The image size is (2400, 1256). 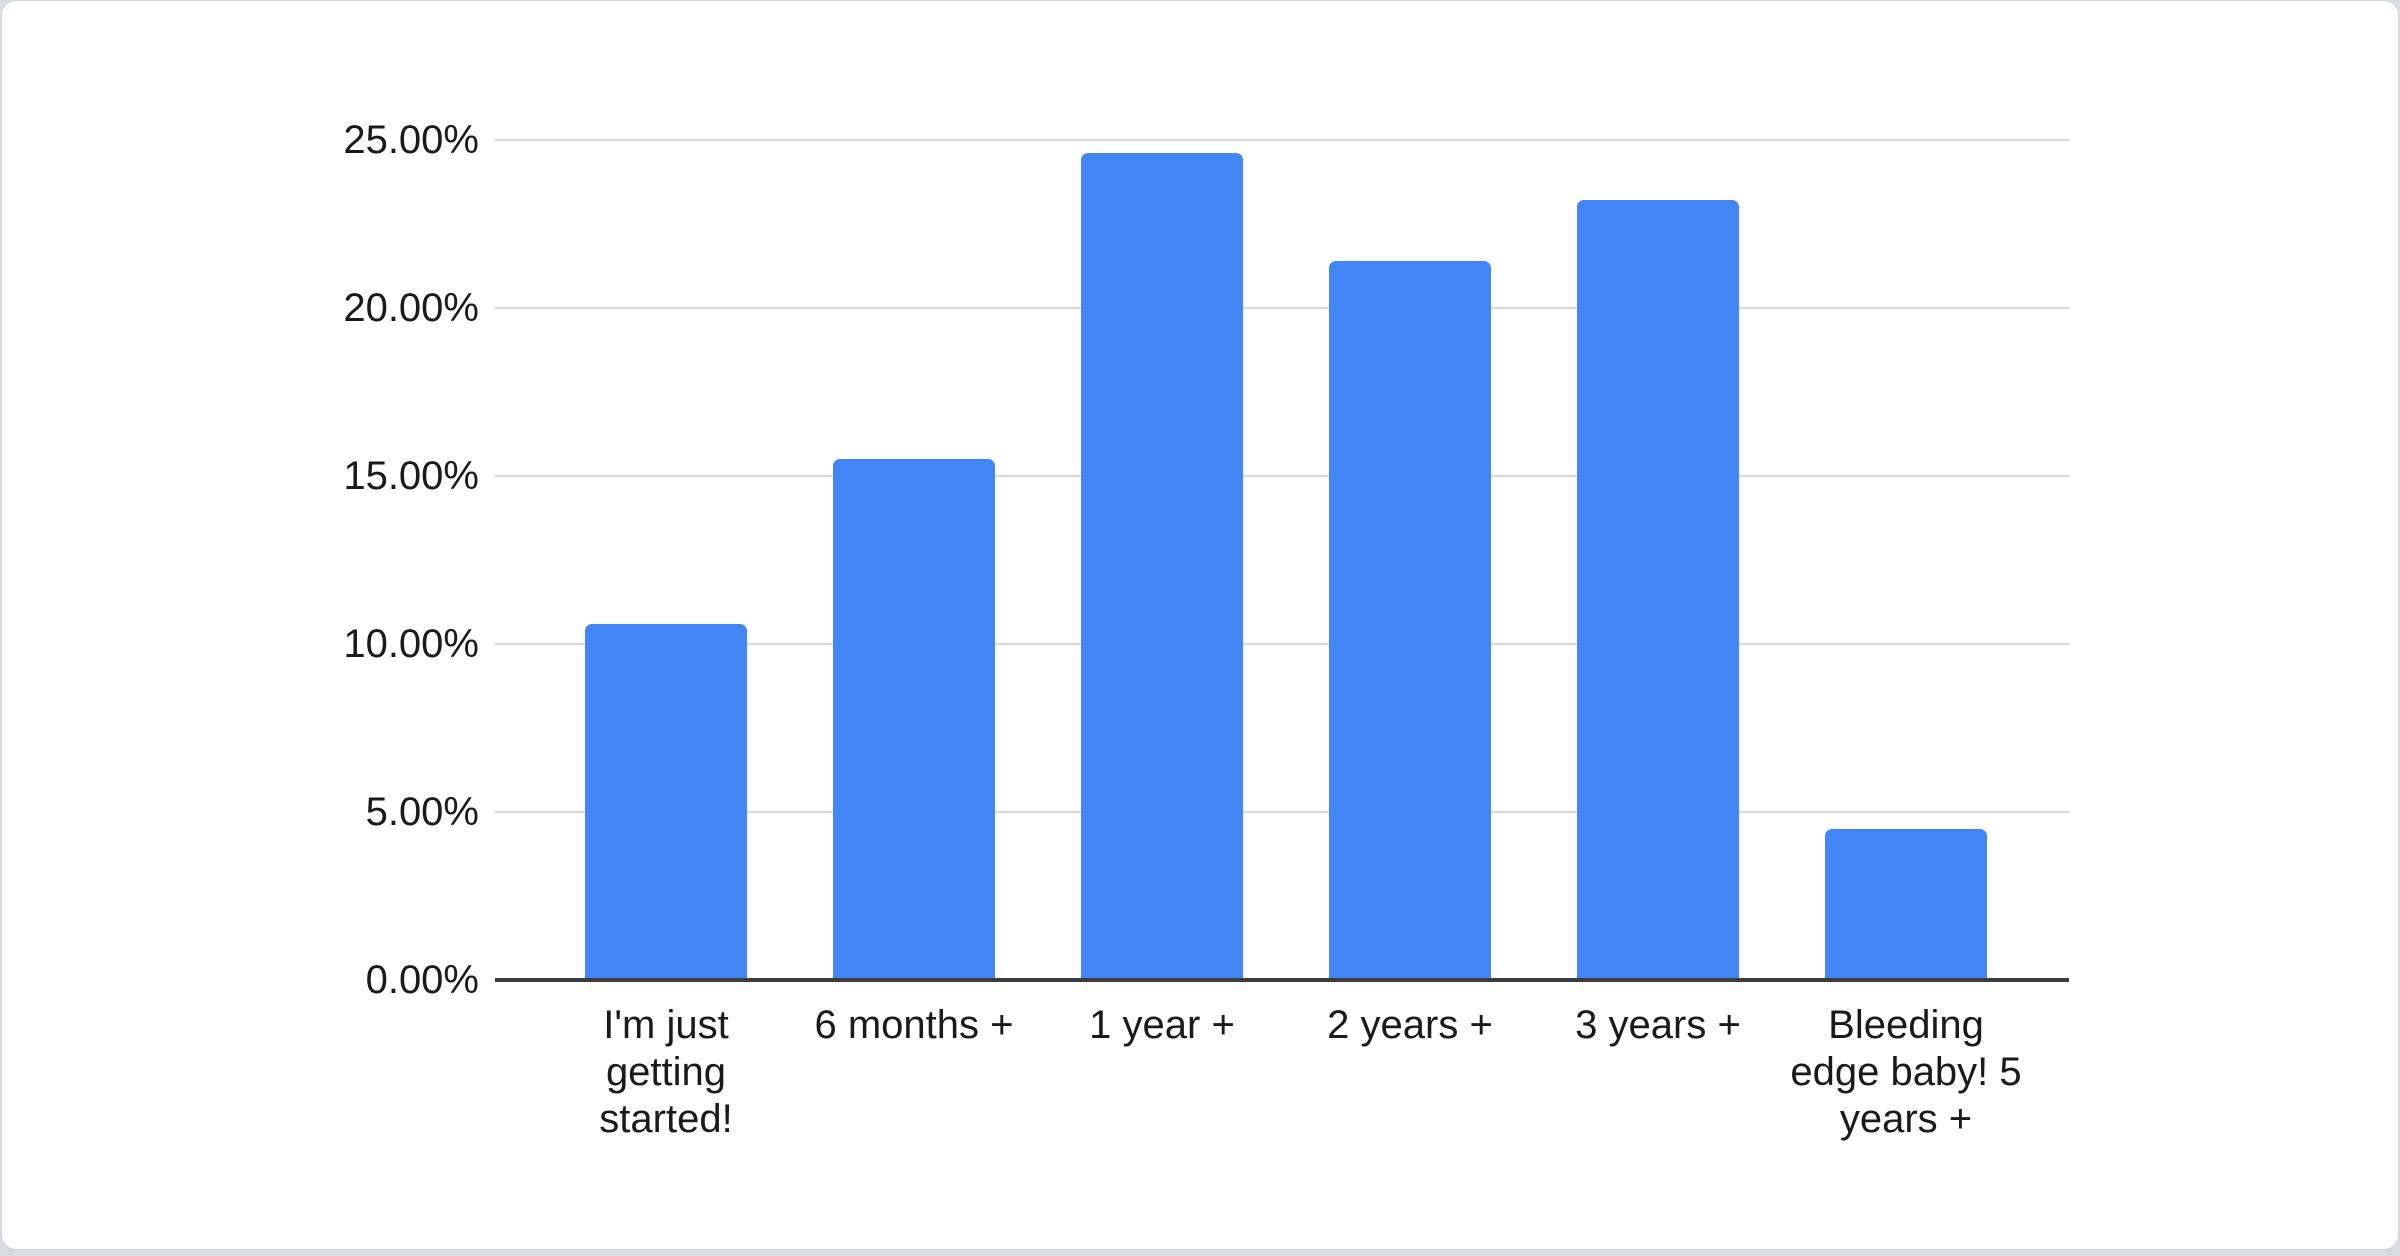 What do you see at coordinates (411, 644) in the screenshot?
I see `y-axis-tick-label: 10.00%` at bounding box center [411, 644].